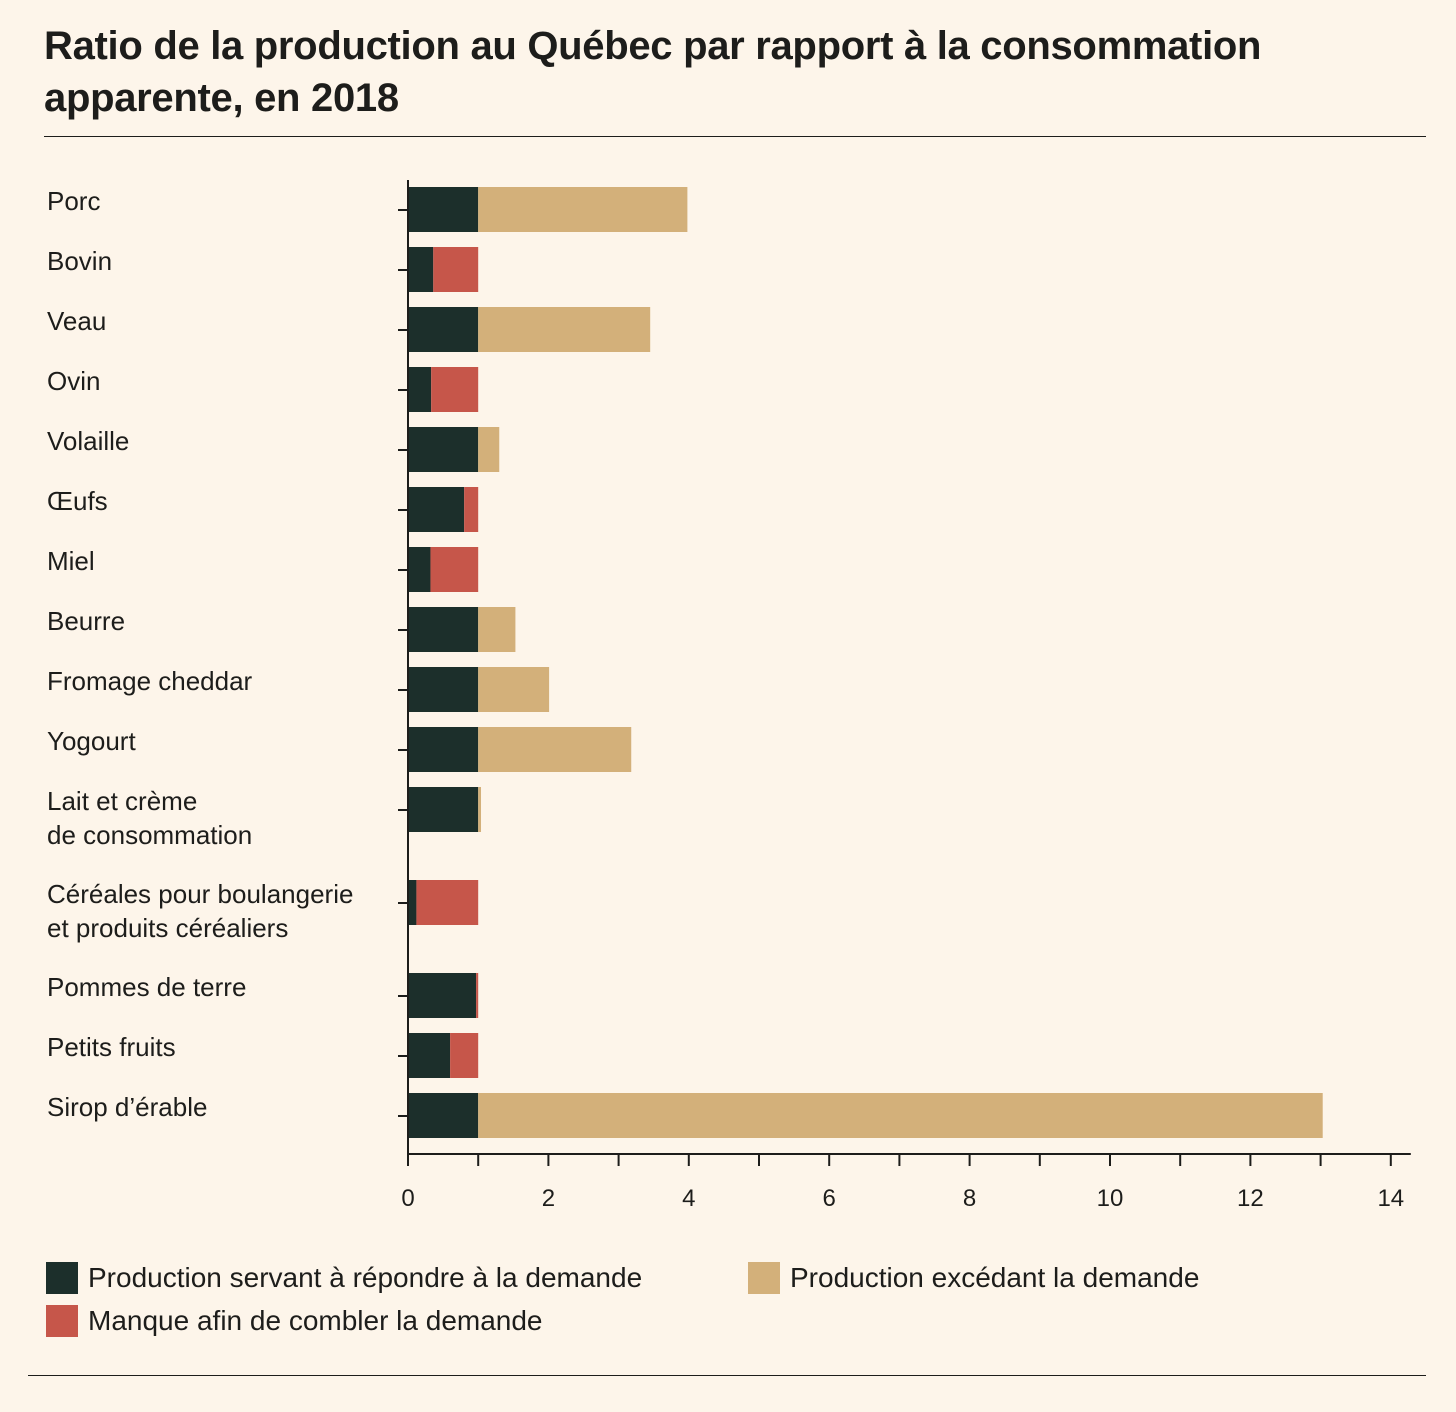 The height and width of the screenshot is (1412, 1456). I want to click on x-tick-label: 14, so click(1390, 1198).